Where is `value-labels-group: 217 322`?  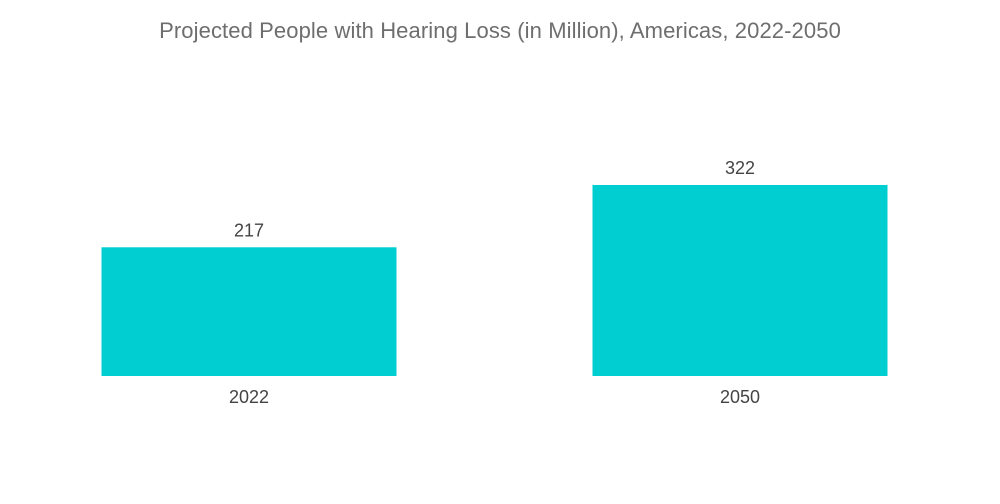
value-labels-group: 217 322 is located at coordinates (494, 199).